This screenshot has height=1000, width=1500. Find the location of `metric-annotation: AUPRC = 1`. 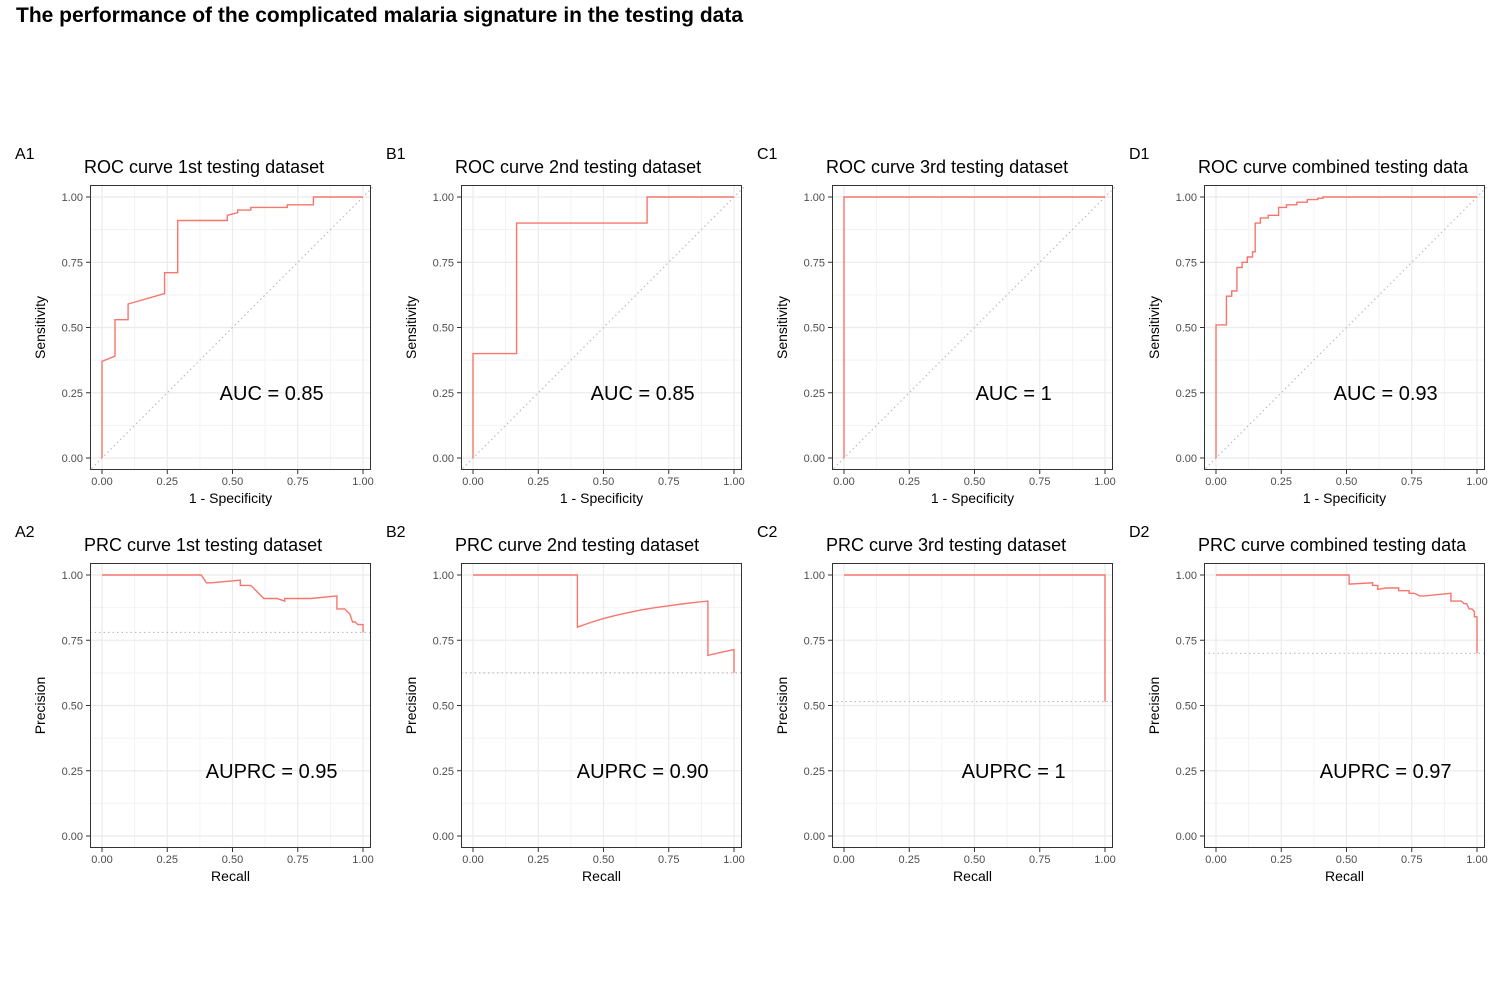

metric-annotation: AUPRC = 1 is located at coordinates (1014, 772).